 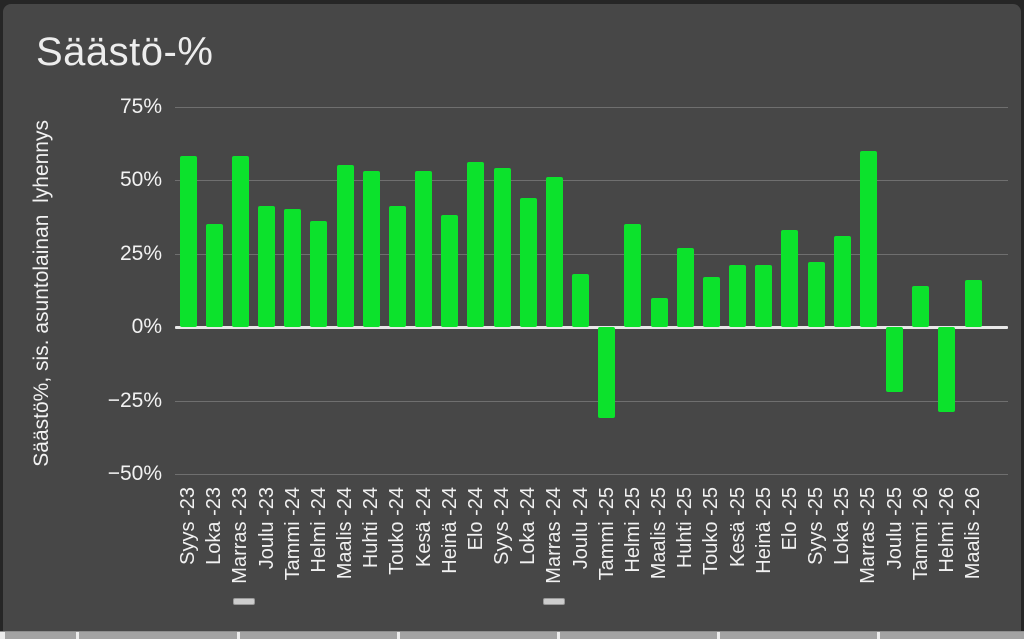 I want to click on x-axis-tick-label: Joulu -25, so click(x=894, y=528).